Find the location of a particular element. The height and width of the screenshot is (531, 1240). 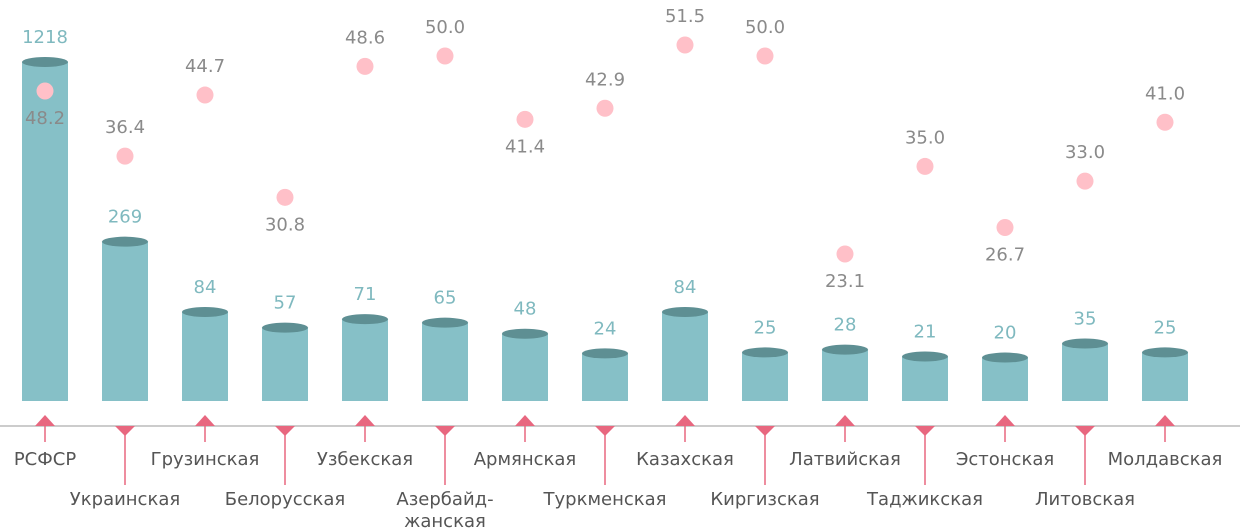

dot-label: 30.8 is located at coordinates (285, 224).